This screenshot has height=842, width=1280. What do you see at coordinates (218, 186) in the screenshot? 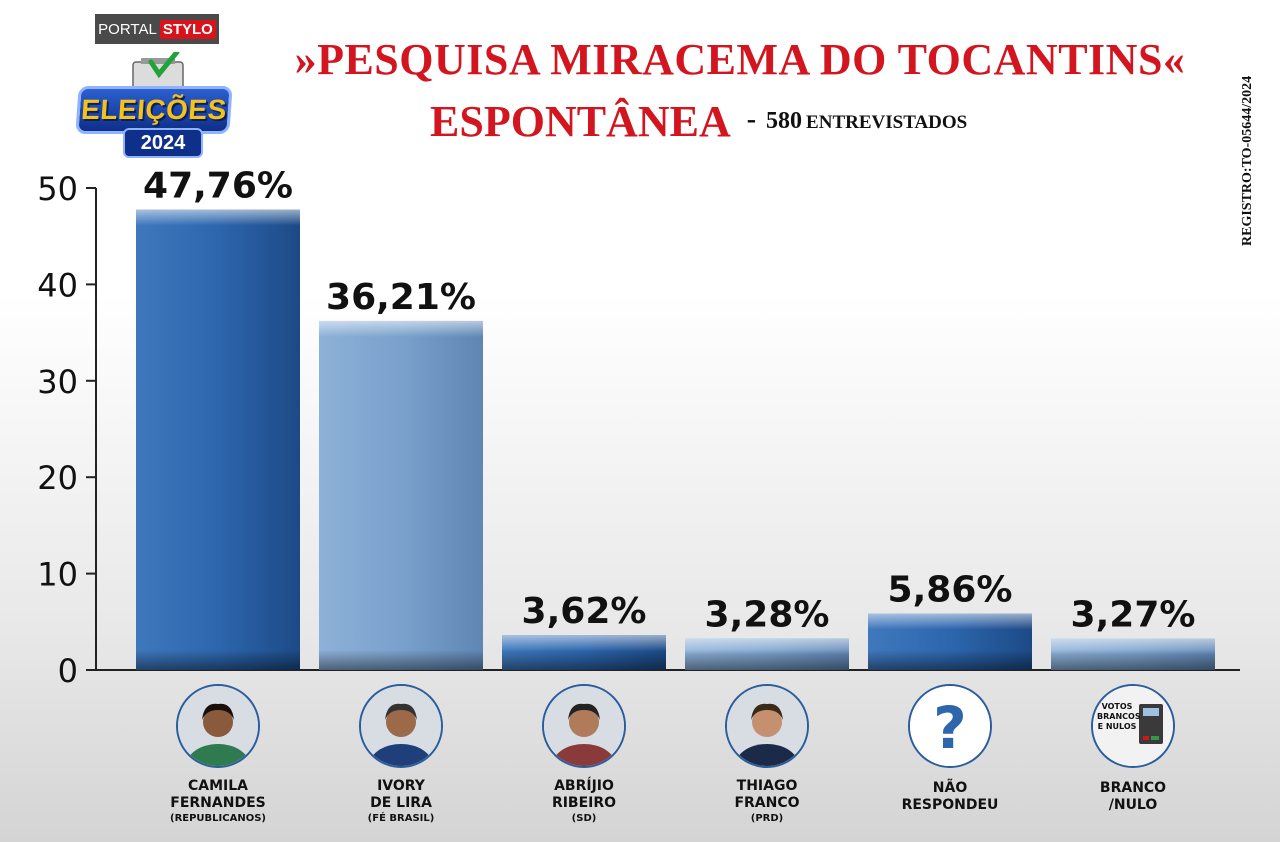
I see `data-label: 47,76%` at bounding box center [218, 186].